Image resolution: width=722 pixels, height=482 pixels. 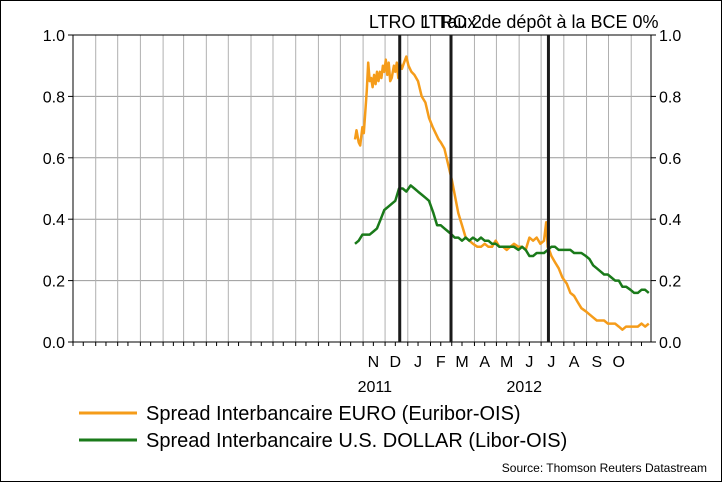 I want to click on y-axis-left: 0.0 0.2 0.4 0.6 0.8 1.0, so click(x=58, y=190).